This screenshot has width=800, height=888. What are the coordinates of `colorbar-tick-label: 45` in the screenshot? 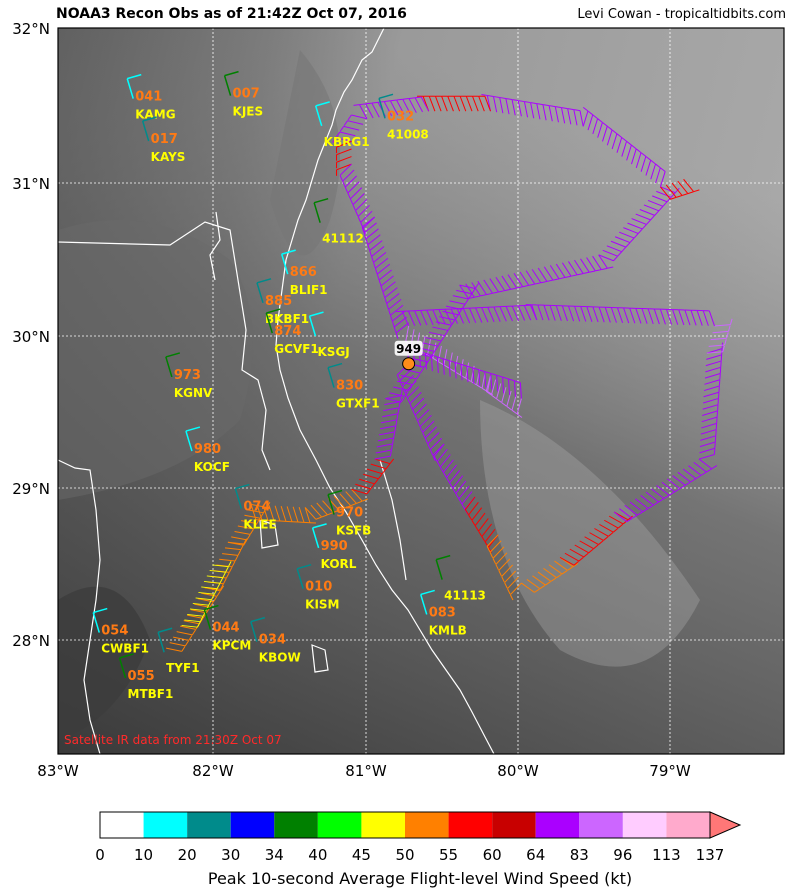 It's located at (361, 855).